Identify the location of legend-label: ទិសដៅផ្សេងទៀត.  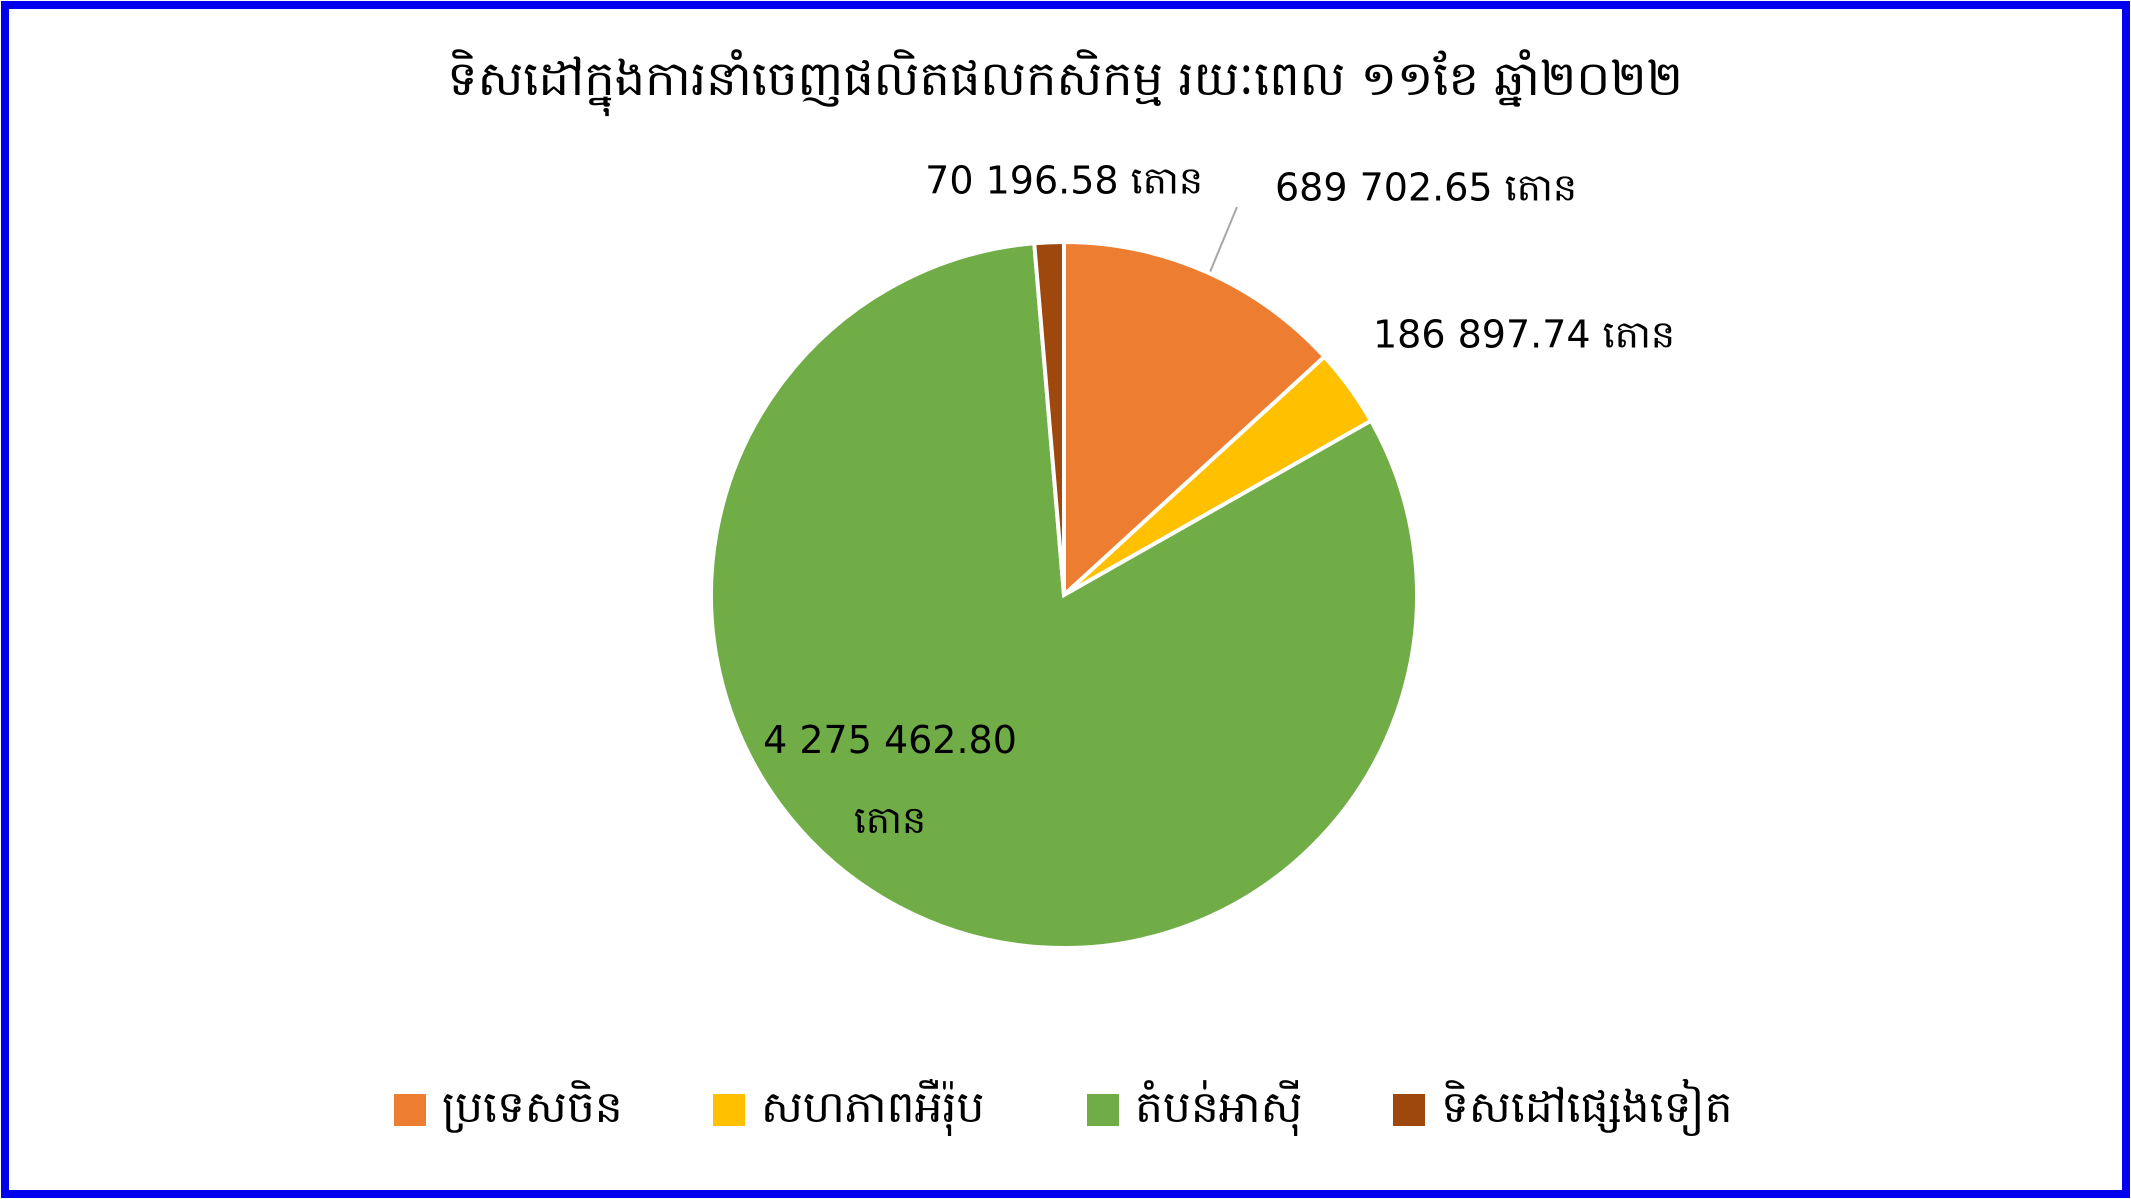
(1587, 1107).